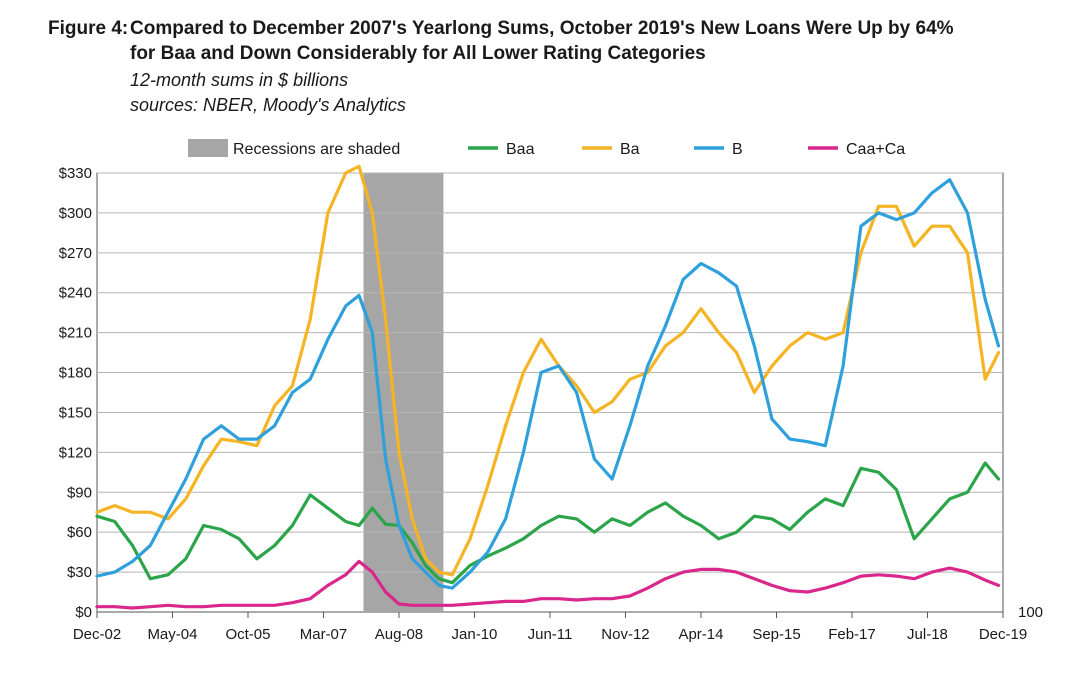  What do you see at coordinates (475, 634) in the screenshot?
I see `x-tick-label: Jan-10` at bounding box center [475, 634].